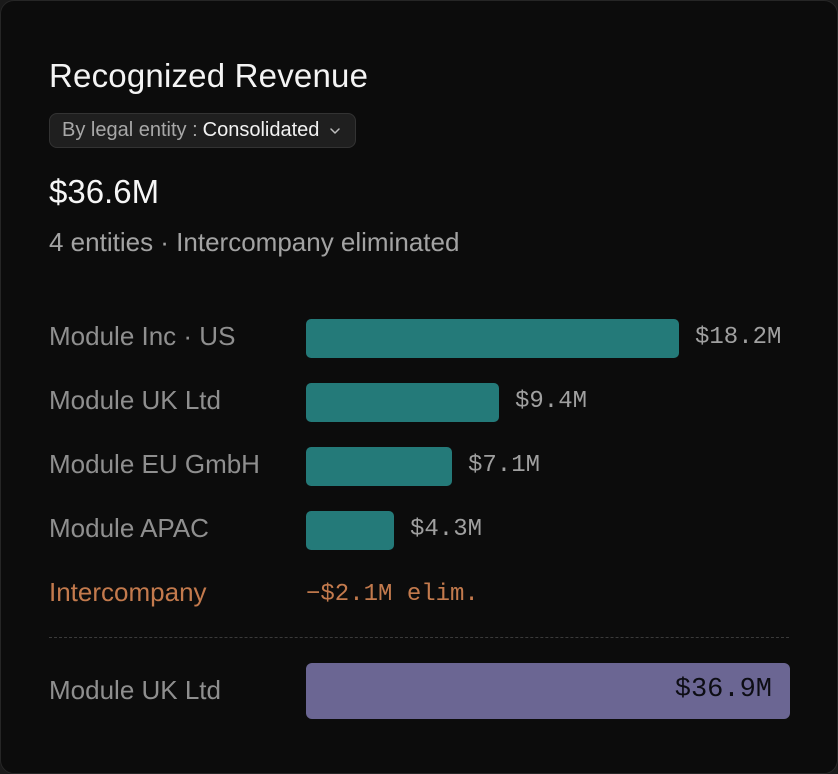  Describe the element at coordinates (392, 594) in the screenshot. I see `intercompany-value: −$2.1M elim.` at that location.